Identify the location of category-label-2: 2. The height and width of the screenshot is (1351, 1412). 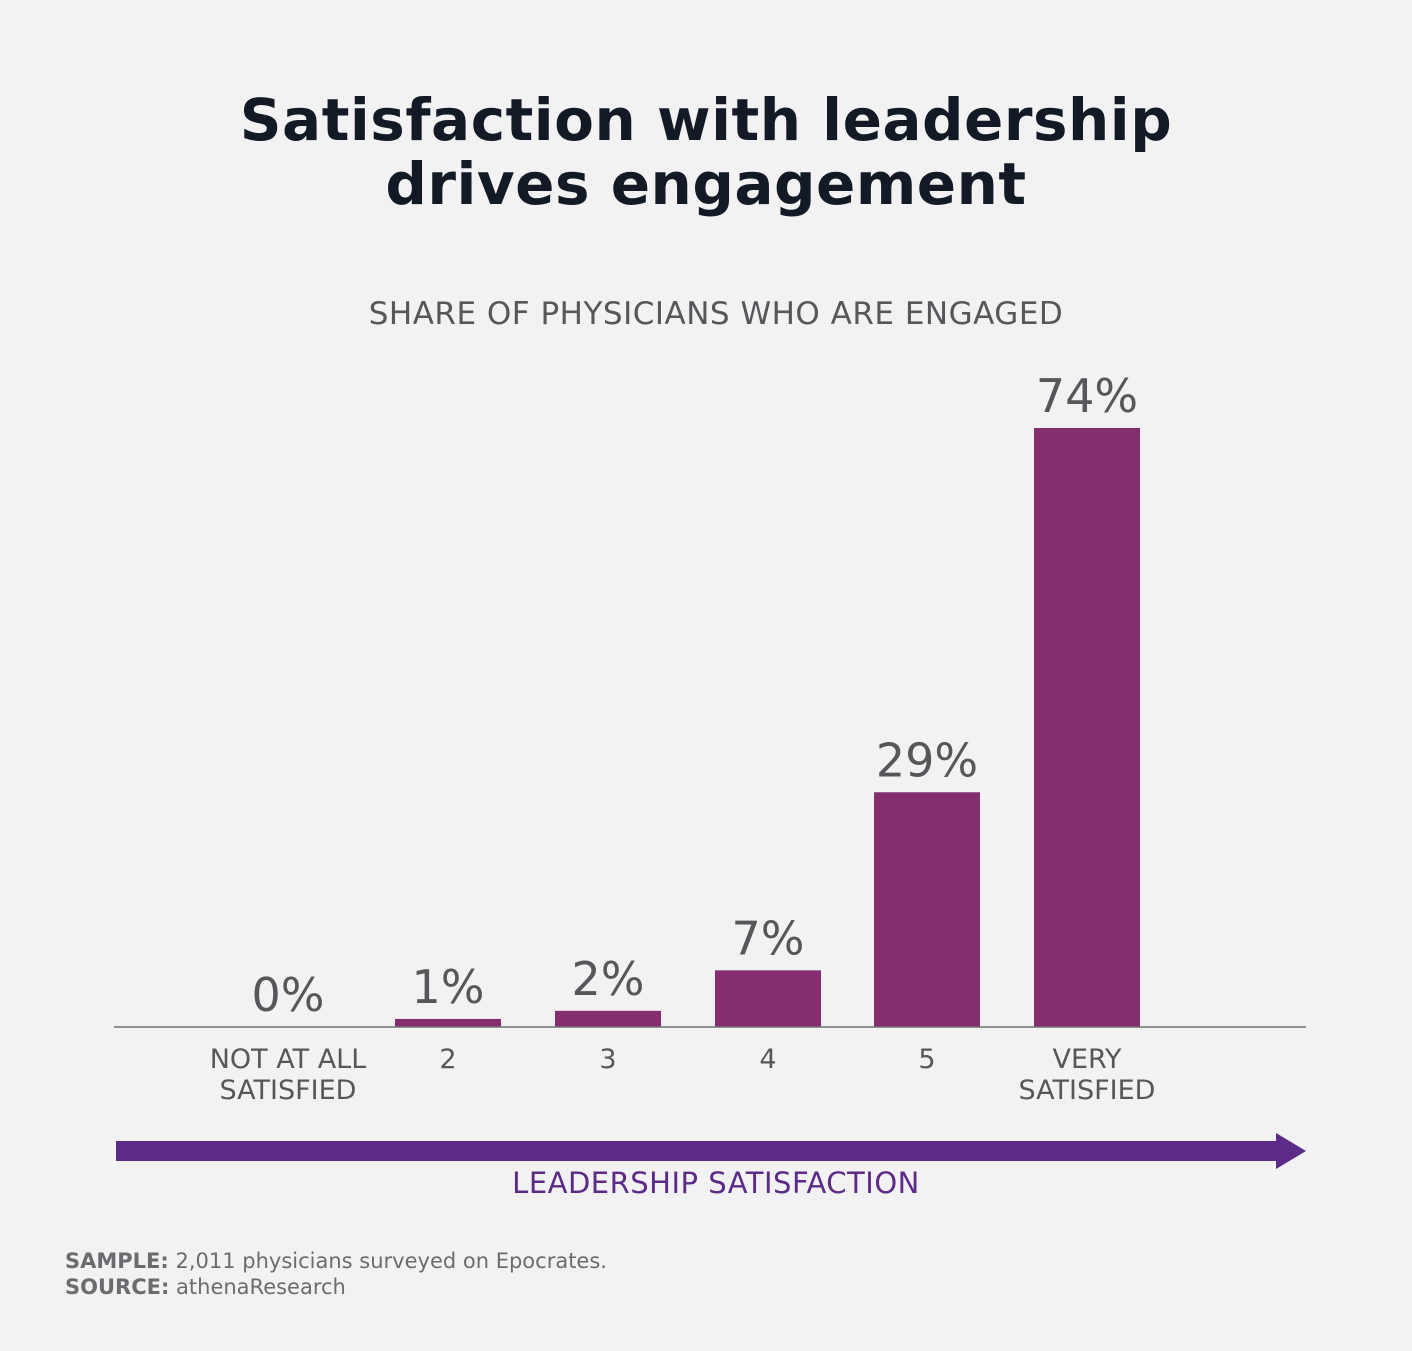
(447, 1059).